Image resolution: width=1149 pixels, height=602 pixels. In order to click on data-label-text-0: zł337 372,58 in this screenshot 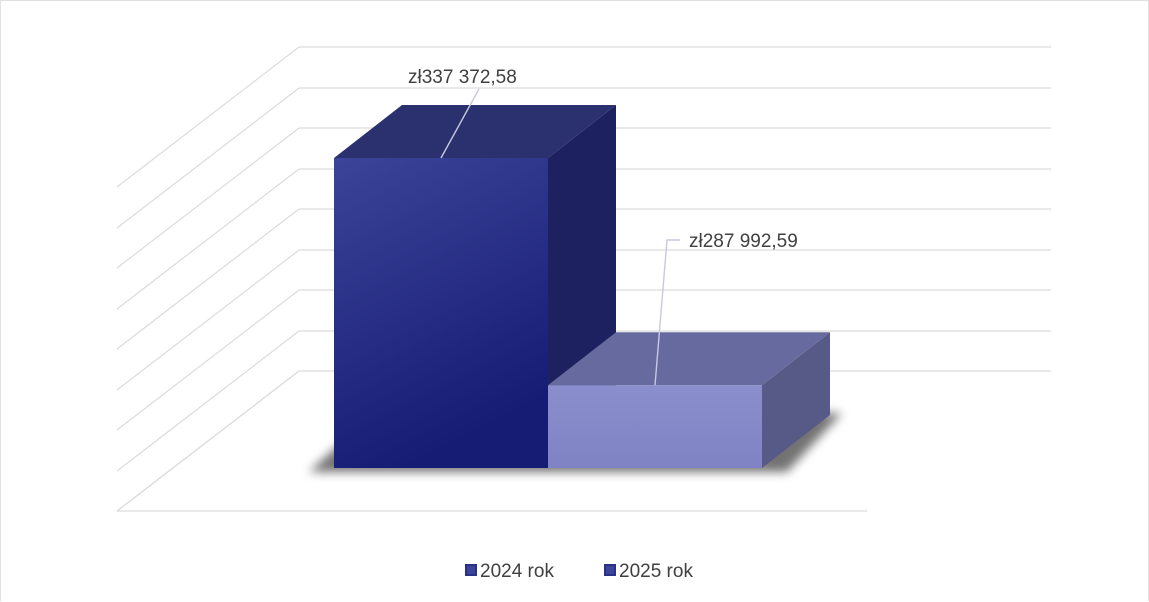, I will do `click(462, 77)`.